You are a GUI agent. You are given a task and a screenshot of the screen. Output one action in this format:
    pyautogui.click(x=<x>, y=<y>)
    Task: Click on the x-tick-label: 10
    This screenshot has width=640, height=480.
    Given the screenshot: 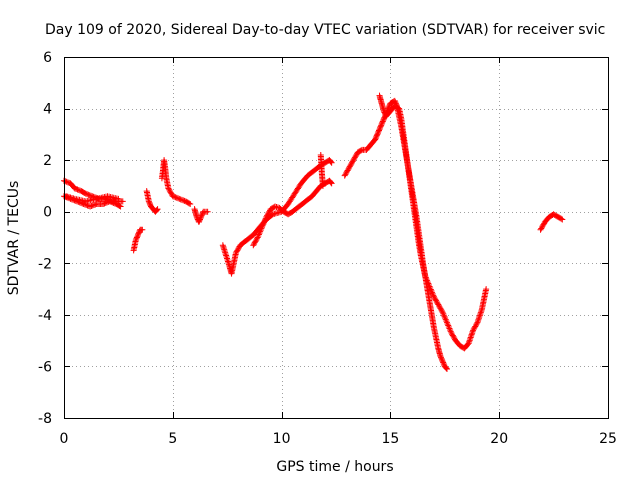 What is the action you would take?
    pyautogui.click(x=282, y=439)
    